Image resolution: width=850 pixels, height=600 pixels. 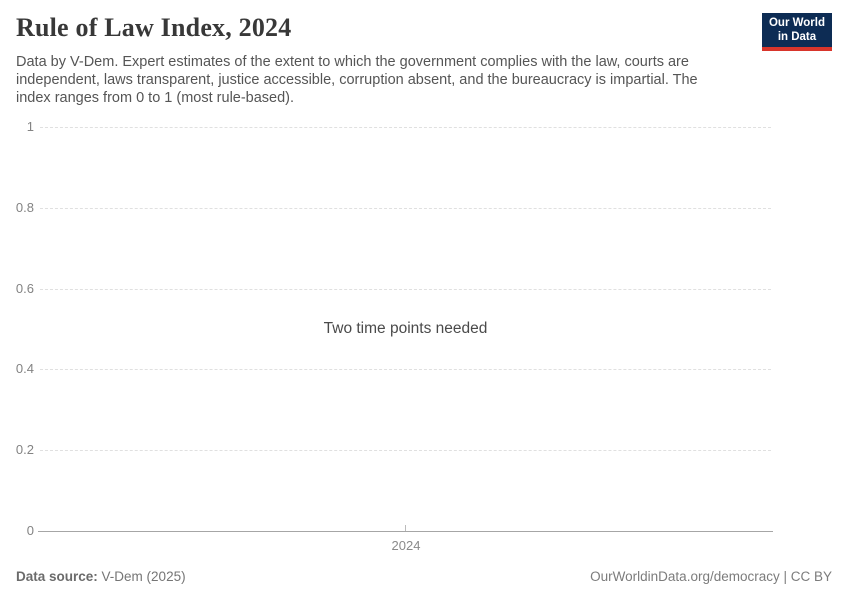 I want to click on x-tick-label-2024: 2024, so click(x=406, y=545).